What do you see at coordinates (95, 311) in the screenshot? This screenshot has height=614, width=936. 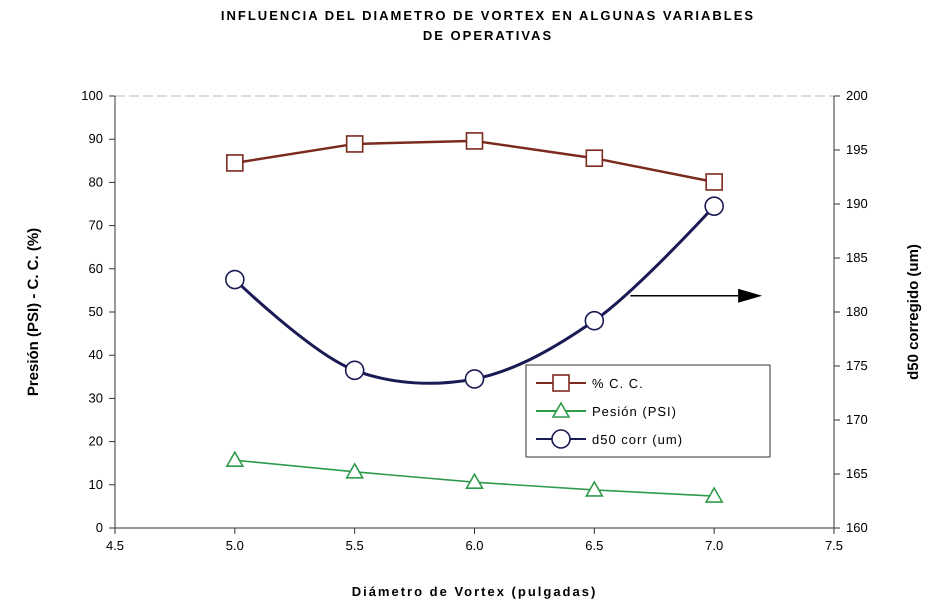 I see `y-tick-label: 50` at bounding box center [95, 311].